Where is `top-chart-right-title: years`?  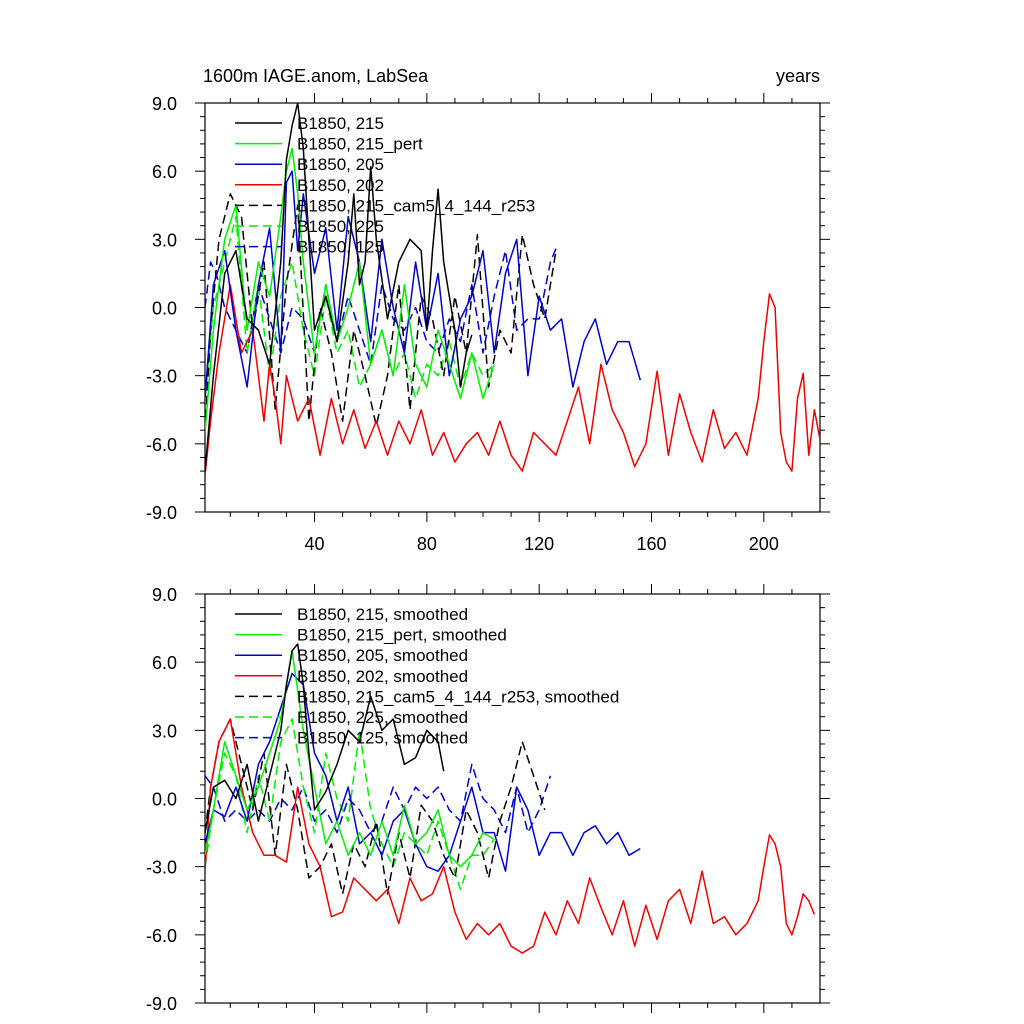
top-chart-right-title: years is located at coordinates (798, 76).